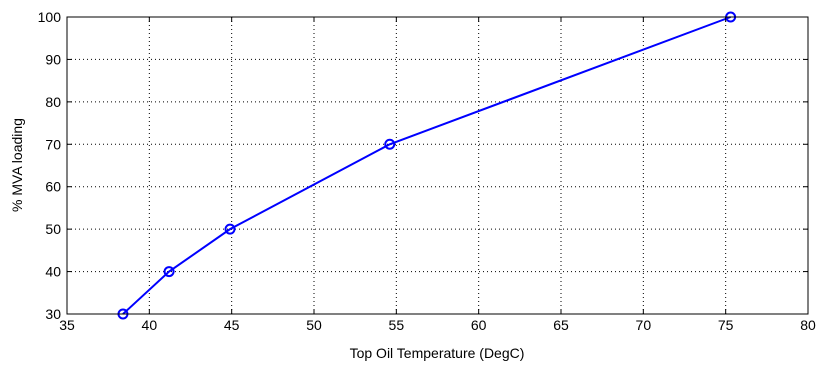 The height and width of the screenshot is (365, 820). What do you see at coordinates (53, 59) in the screenshot?
I see `y-tick-label: 90` at bounding box center [53, 59].